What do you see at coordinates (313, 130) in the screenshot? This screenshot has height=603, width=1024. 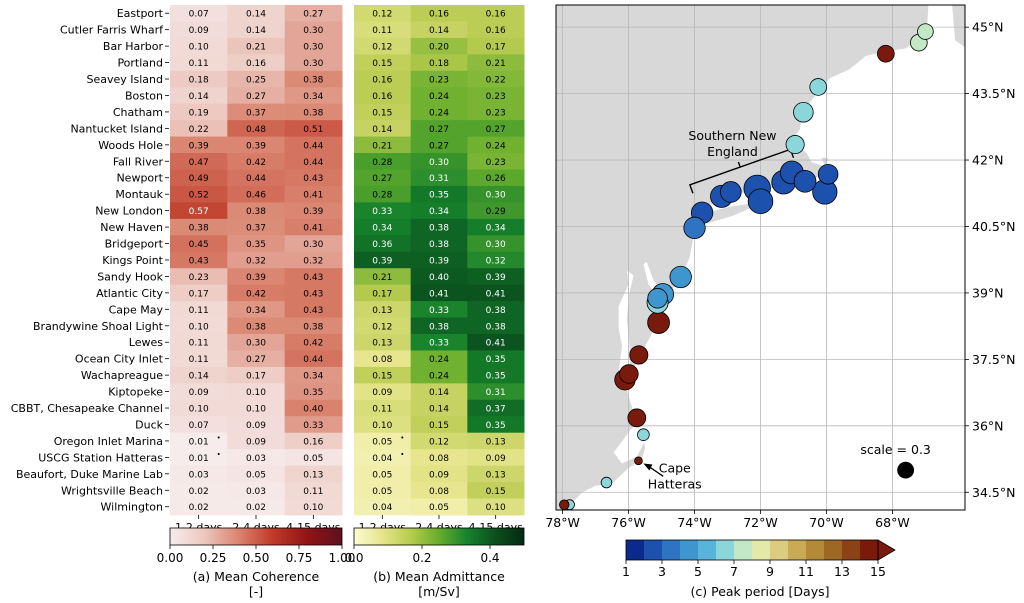 I see `cell-value: 0.51` at bounding box center [313, 130].